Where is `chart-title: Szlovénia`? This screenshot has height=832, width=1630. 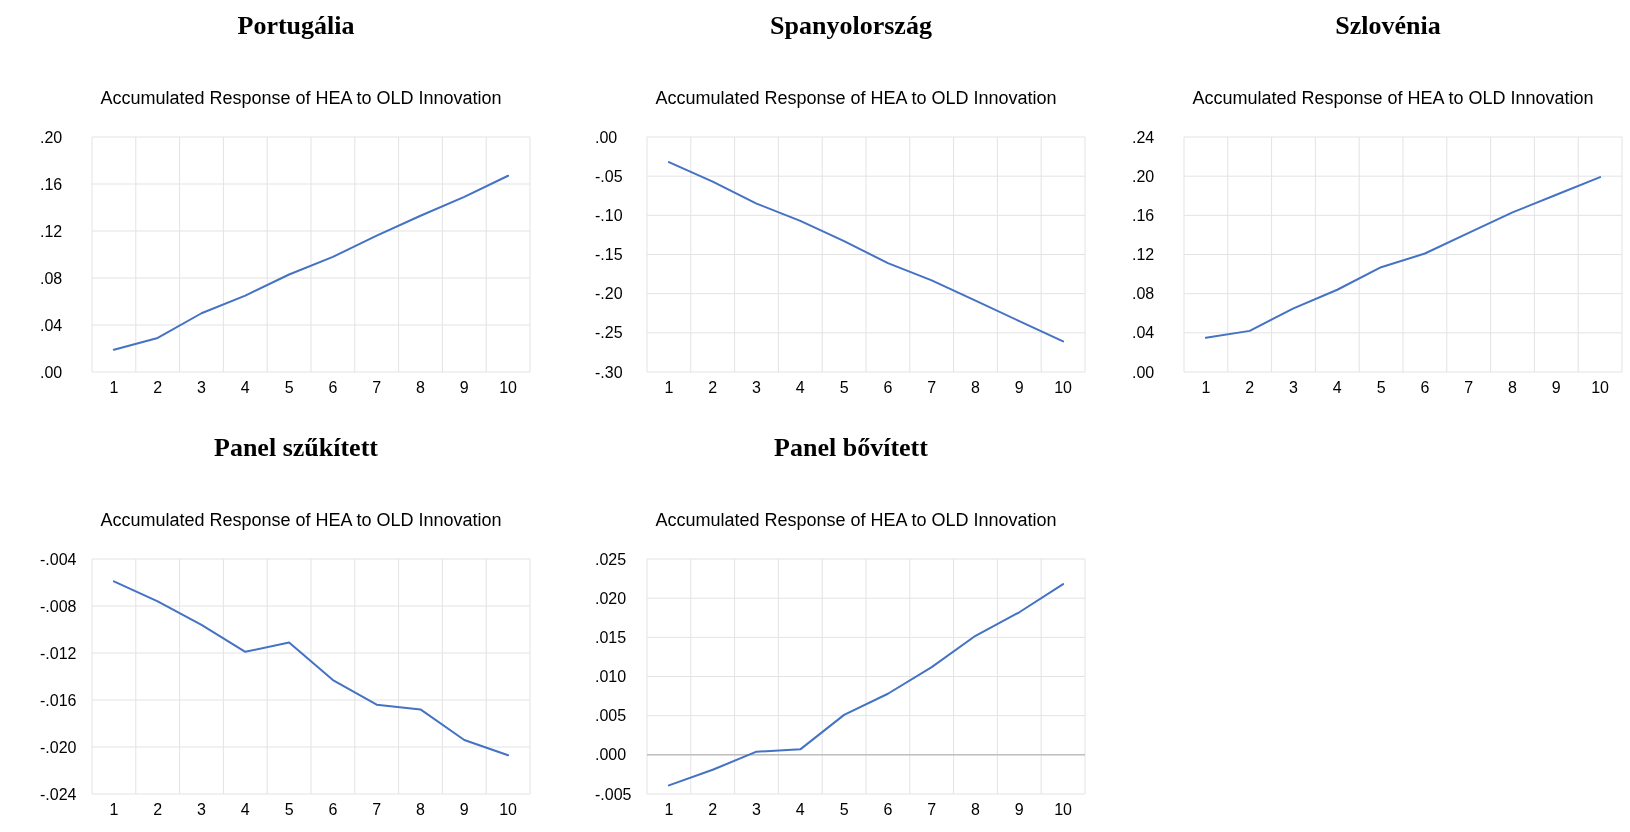
chart-title: Szlovénia is located at coordinates (1388, 25).